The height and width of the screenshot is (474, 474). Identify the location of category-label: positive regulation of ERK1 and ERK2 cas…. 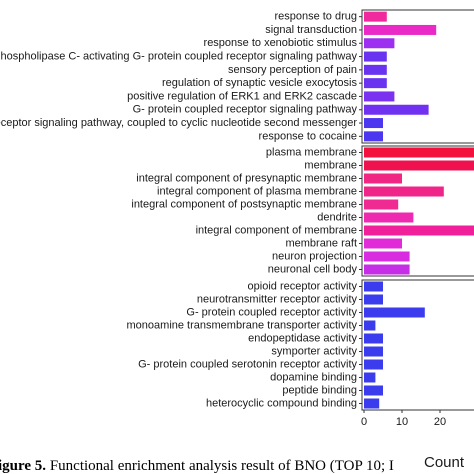
(242, 96).